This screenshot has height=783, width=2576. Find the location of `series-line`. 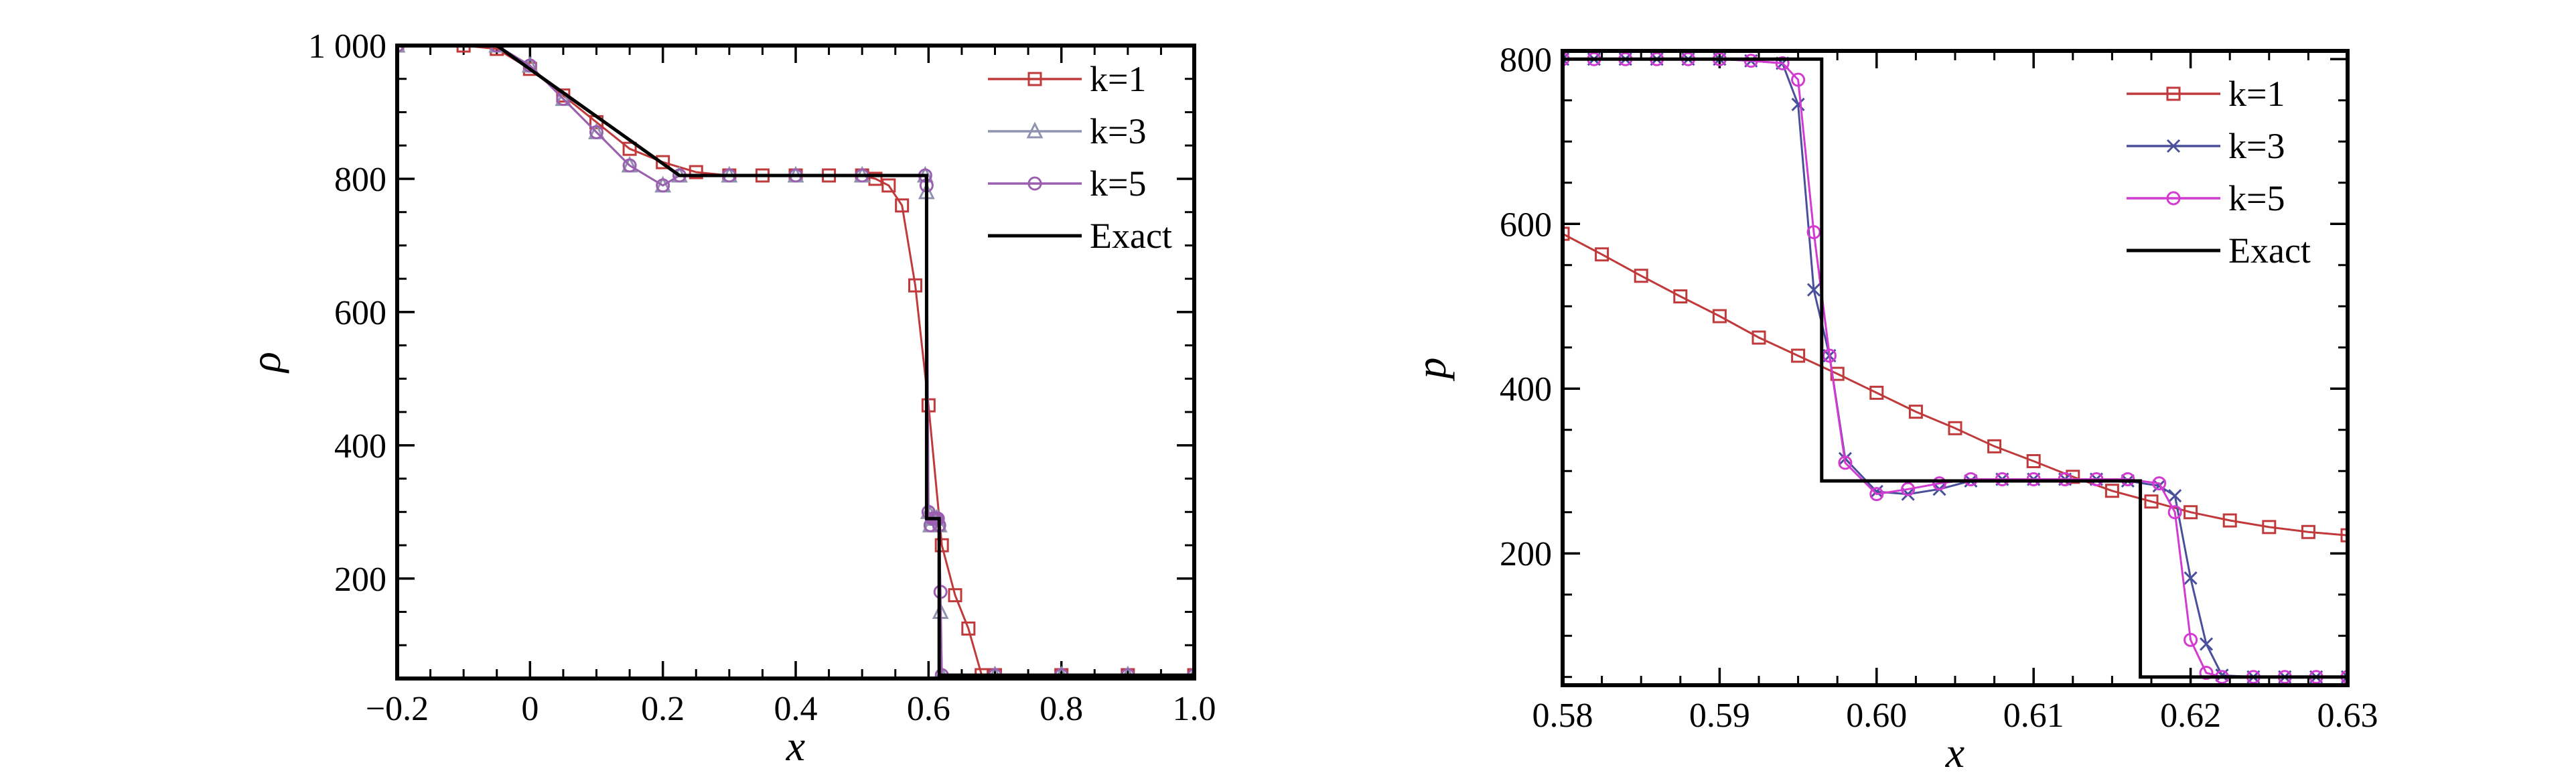

series-line is located at coordinates (1955, 384).